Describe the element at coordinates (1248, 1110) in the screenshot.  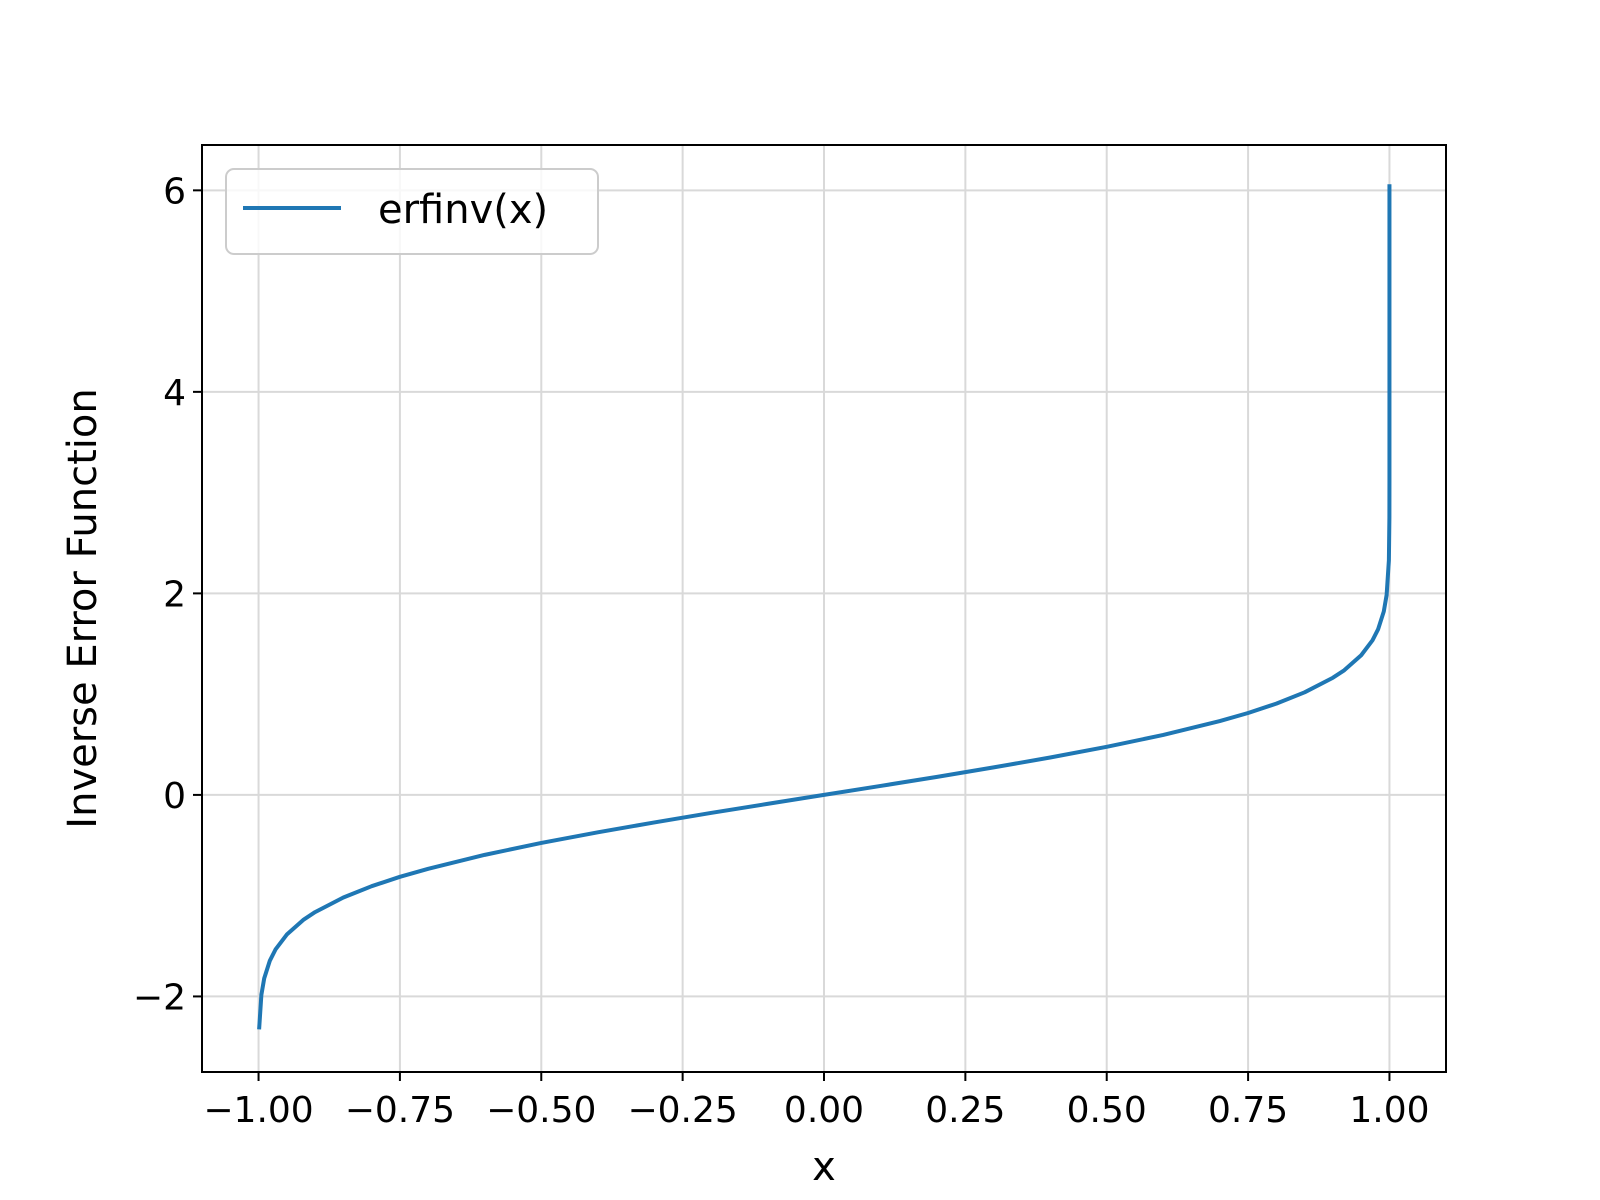
I see `x-tick-label: 0.75` at that location.